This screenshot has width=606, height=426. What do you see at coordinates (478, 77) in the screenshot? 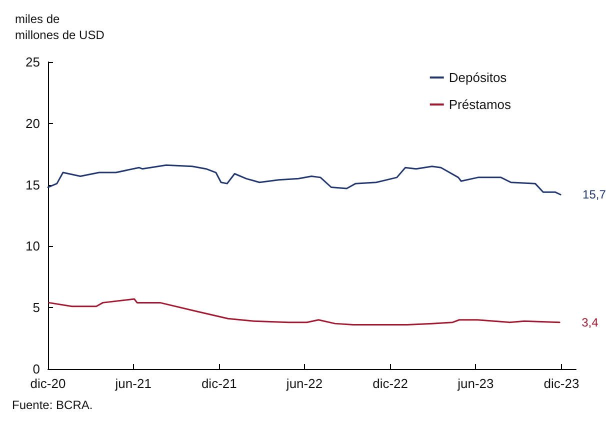
I see `legend-label: Depósitos` at bounding box center [478, 77].